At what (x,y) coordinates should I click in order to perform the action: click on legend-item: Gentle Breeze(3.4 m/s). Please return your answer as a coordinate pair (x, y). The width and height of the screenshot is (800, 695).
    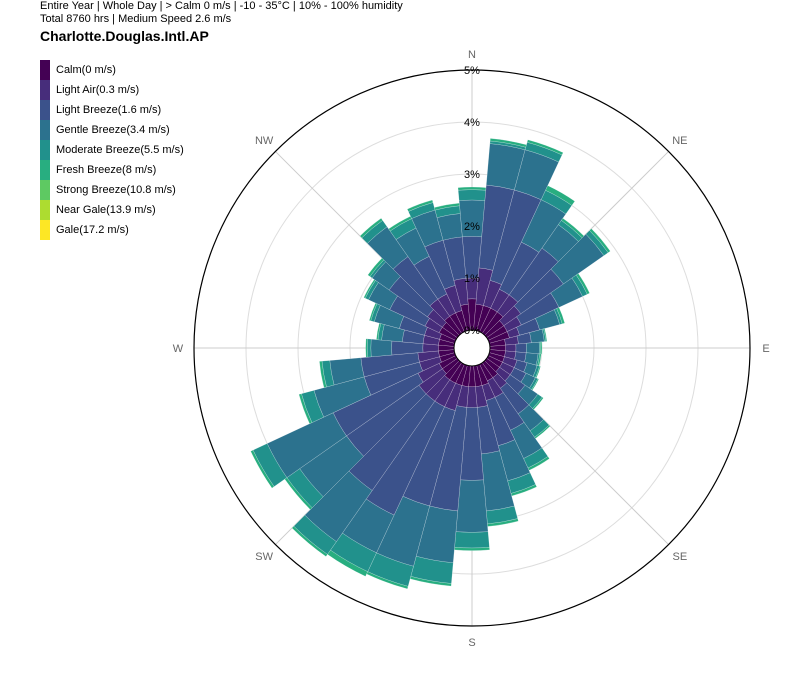
    Looking at the image, I should click on (112, 130).